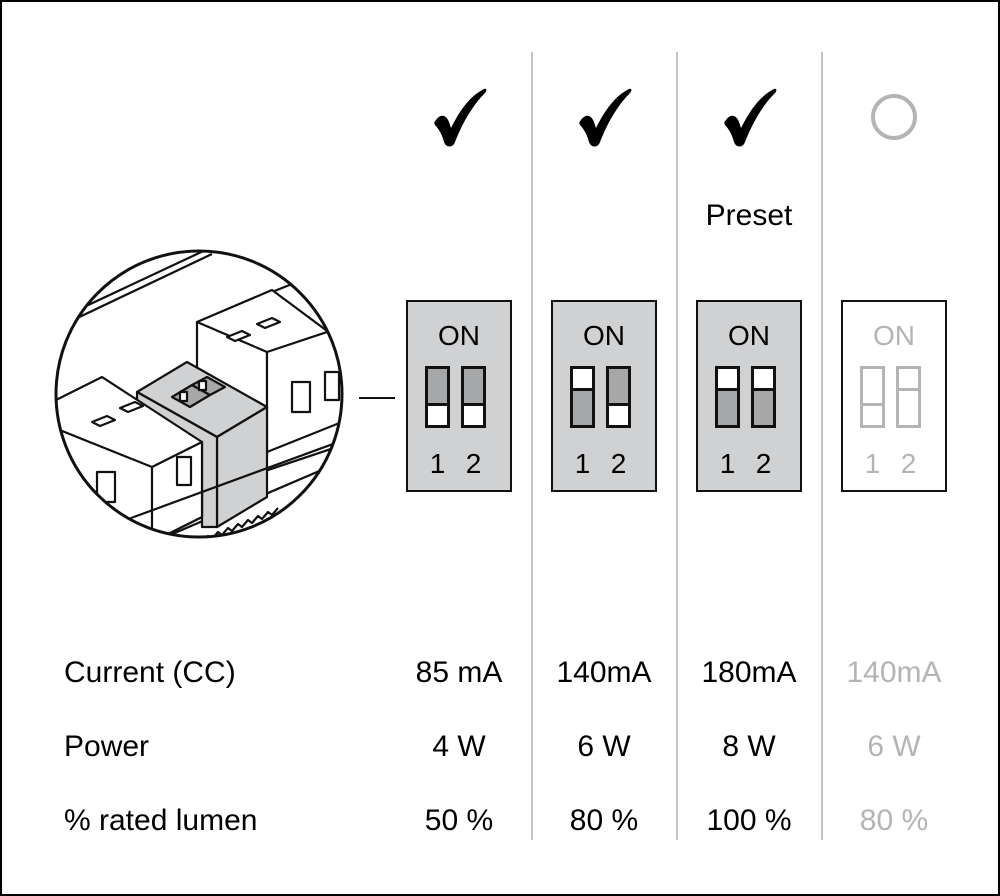 This screenshot has height=896, width=1000. What do you see at coordinates (377, 398) in the screenshot?
I see `callout-leader-line` at bounding box center [377, 398].